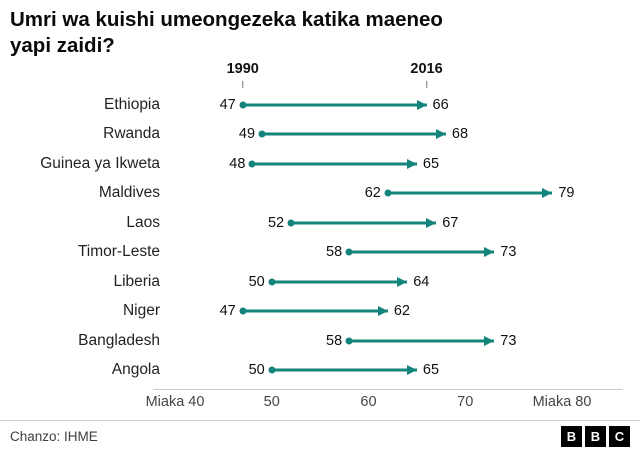 Image resolution: width=640 pixels, height=452 pixels. I want to click on bbc-logo: B B C, so click(595, 436).